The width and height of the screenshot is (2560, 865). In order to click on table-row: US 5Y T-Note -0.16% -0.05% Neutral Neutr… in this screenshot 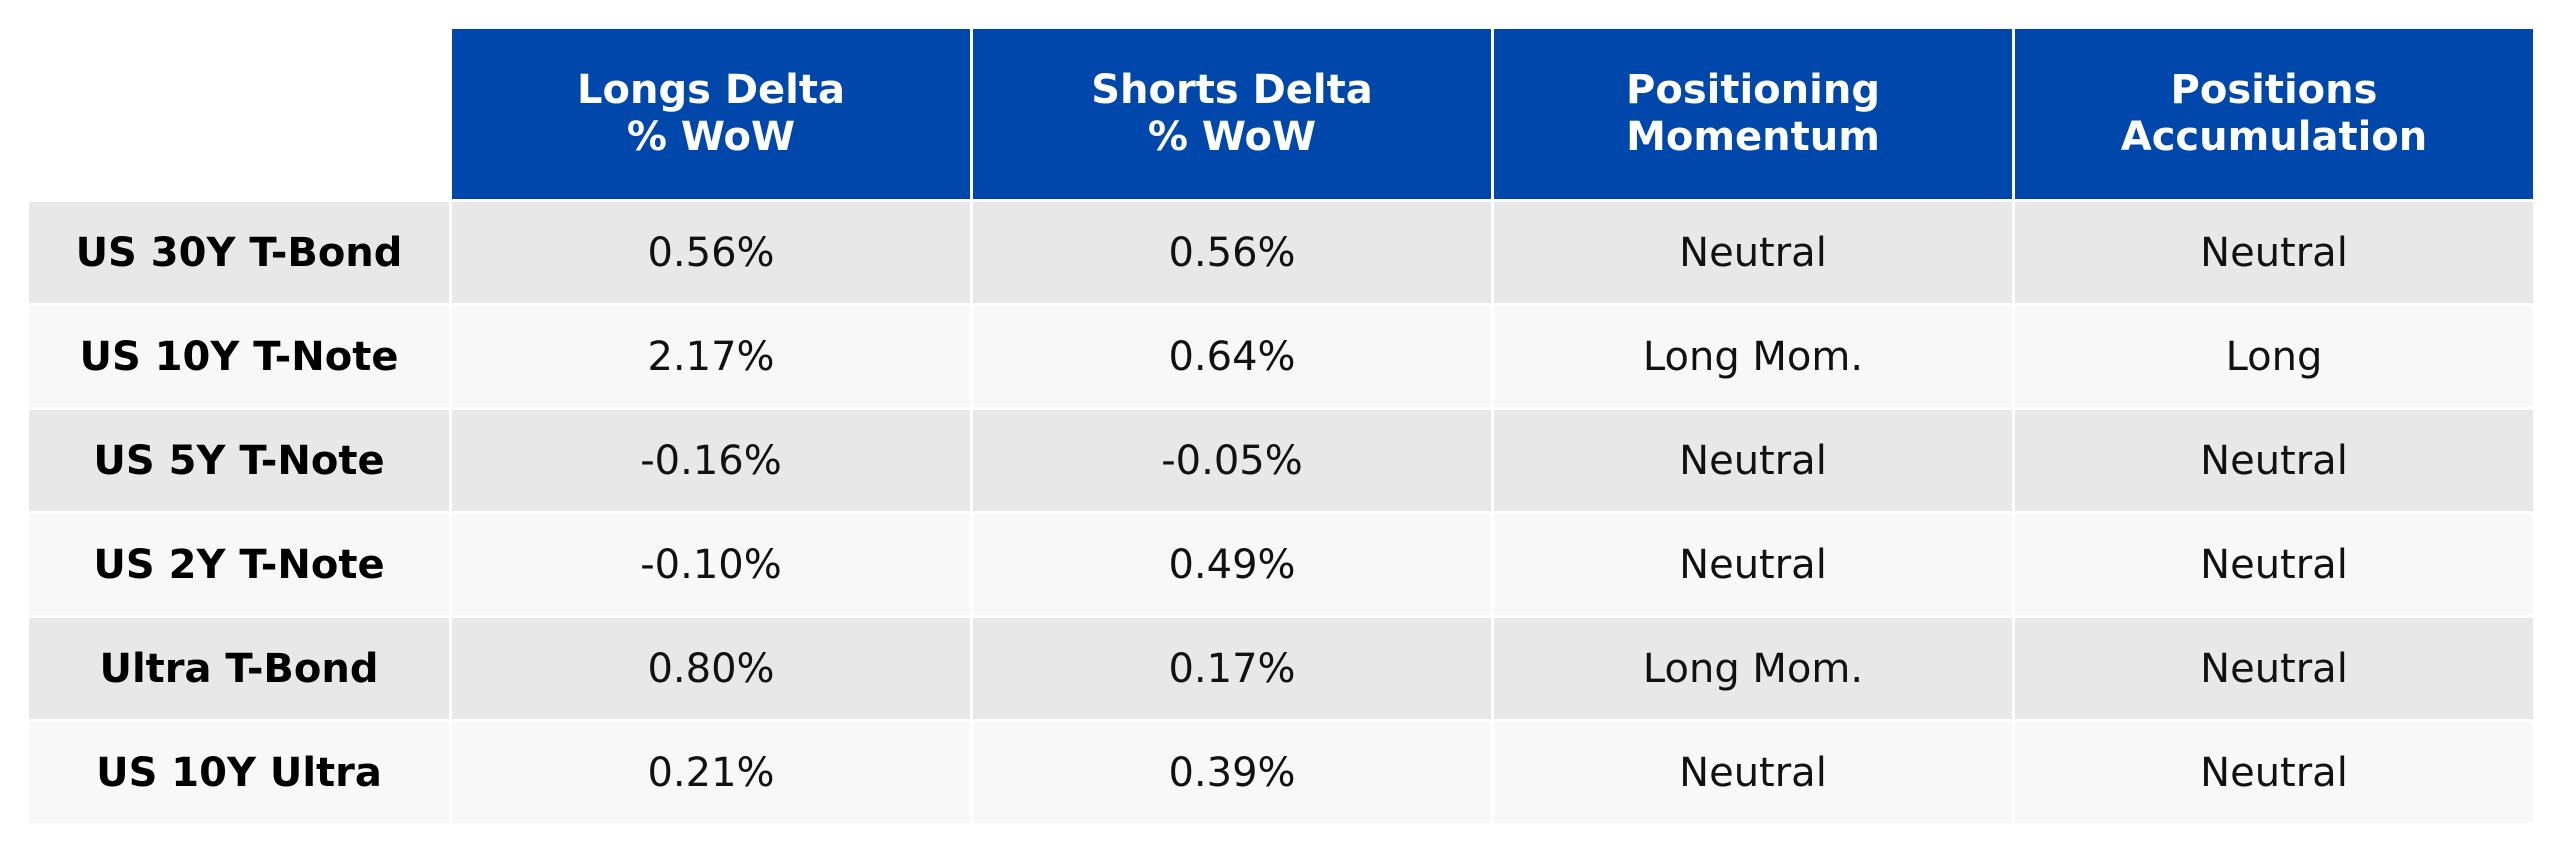, I will do `click(1281, 460)`.